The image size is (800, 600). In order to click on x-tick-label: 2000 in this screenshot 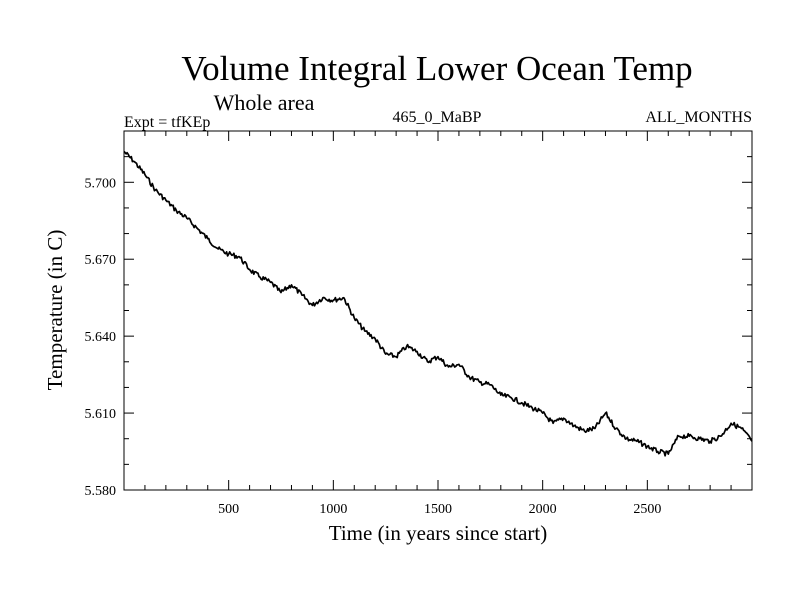, I will do `click(543, 509)`.